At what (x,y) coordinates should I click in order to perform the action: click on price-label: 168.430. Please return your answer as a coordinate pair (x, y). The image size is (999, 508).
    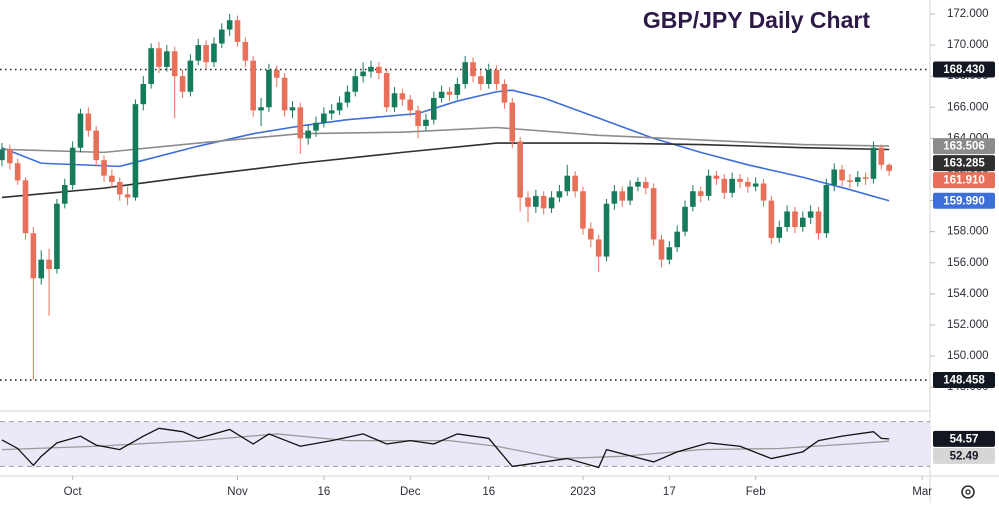
    Looking at the image, I should click on (964, 70).